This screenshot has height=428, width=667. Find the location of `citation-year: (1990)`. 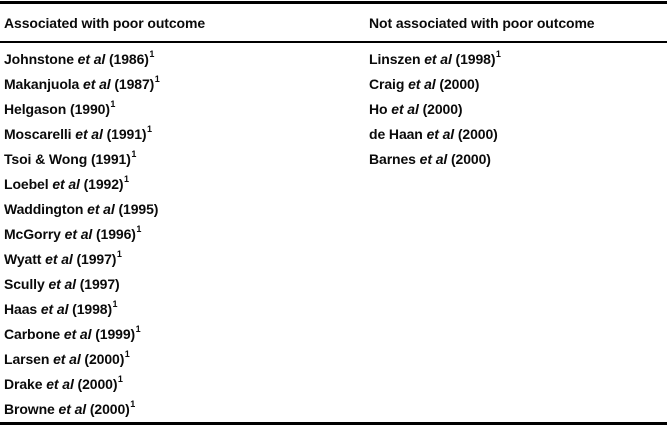

citation-year: (1990) is located at coordinates (90, 108).